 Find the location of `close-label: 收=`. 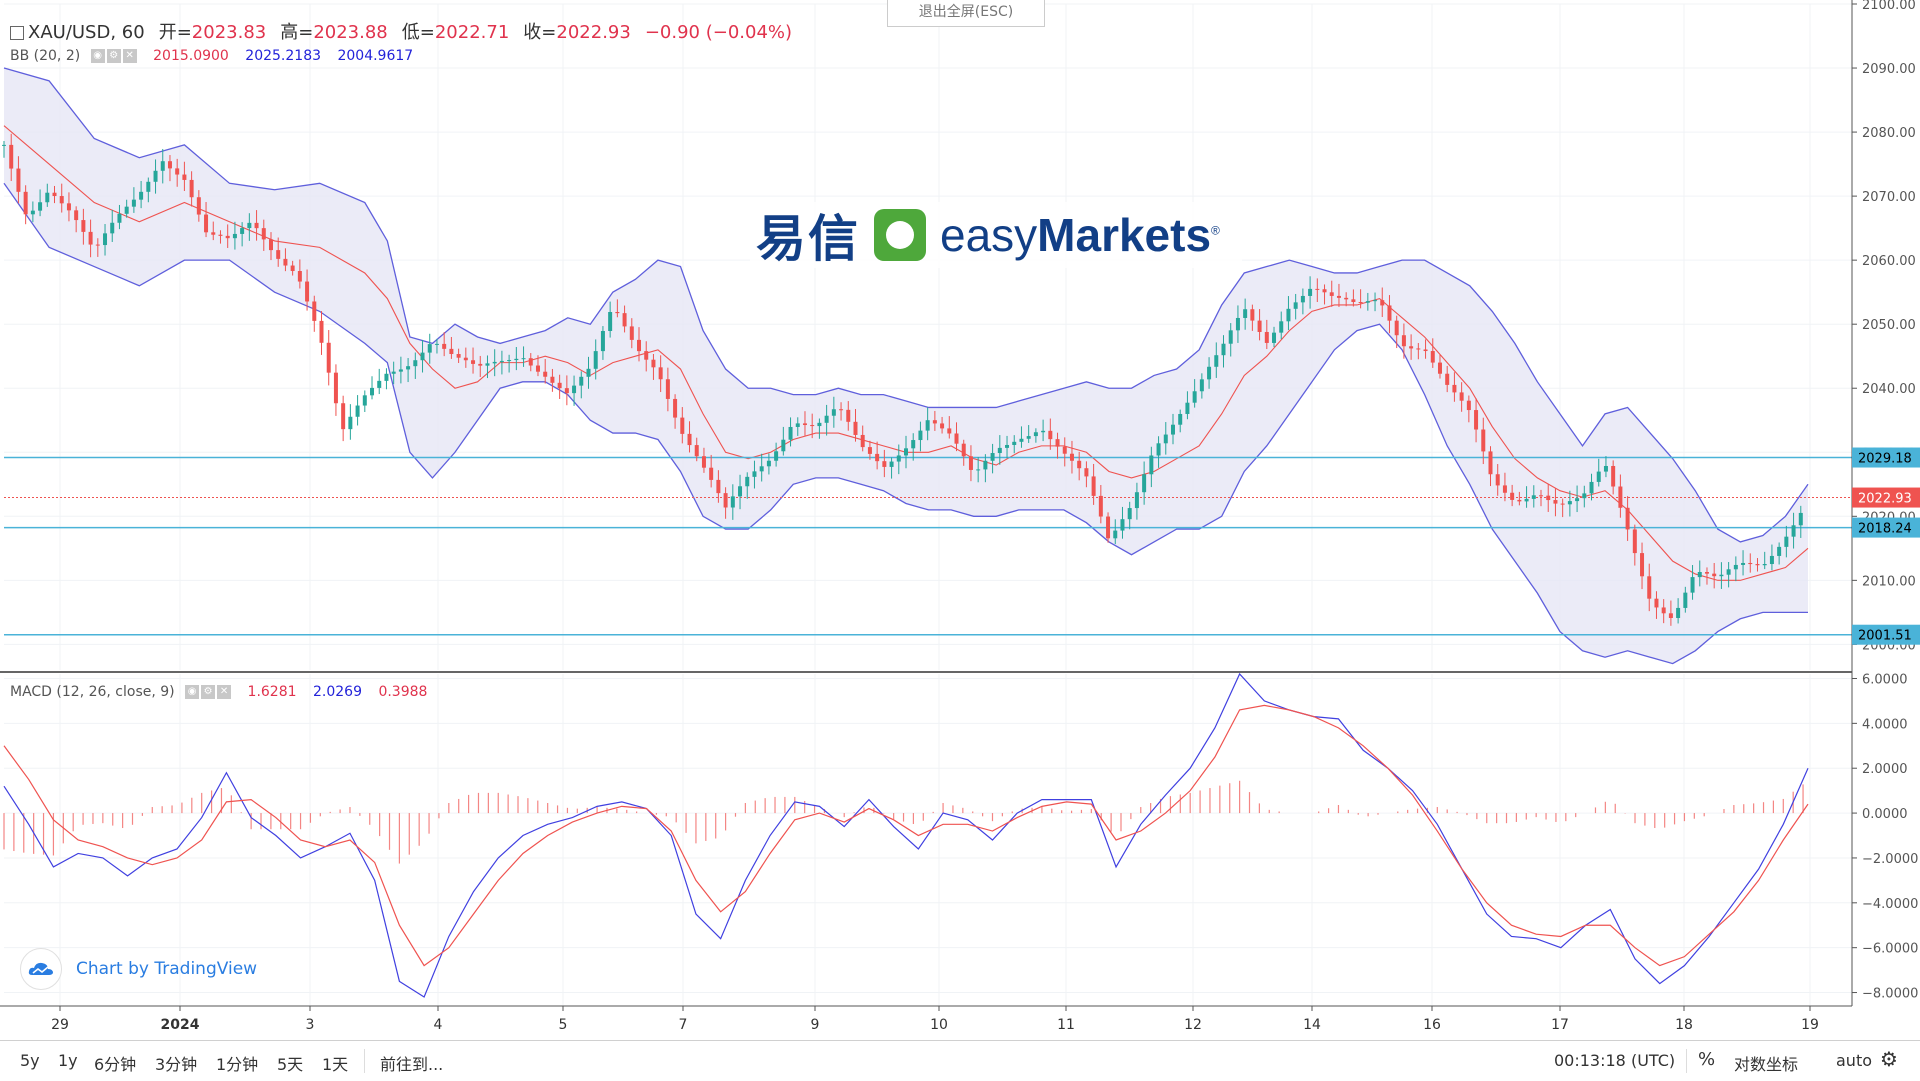

close-label: 收= is located at coordinates (540, 32).